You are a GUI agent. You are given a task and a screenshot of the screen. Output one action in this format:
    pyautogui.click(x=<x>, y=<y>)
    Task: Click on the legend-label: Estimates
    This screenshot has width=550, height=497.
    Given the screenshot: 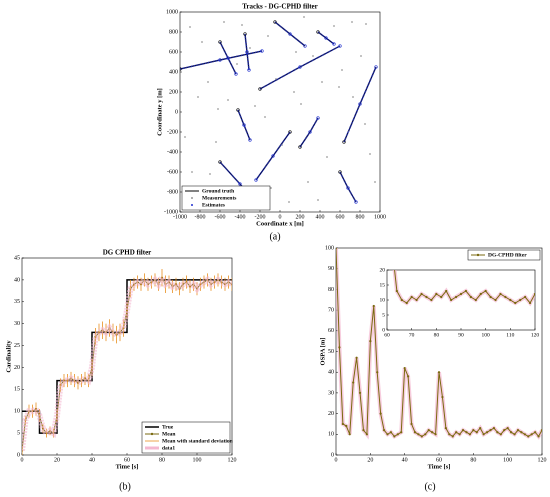 What is the action you would take?
    pyautogui.click(x=213, y=205)
    